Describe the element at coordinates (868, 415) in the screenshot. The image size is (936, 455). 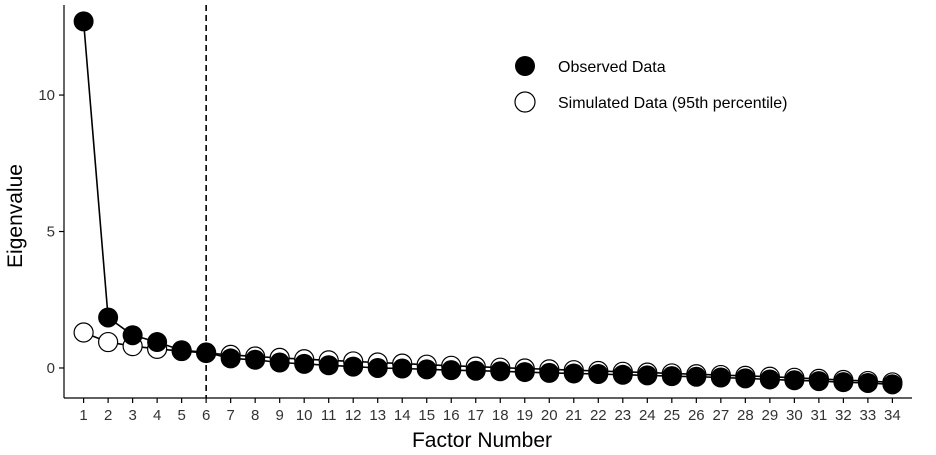
I see `x-tick-label: 33` at that location.